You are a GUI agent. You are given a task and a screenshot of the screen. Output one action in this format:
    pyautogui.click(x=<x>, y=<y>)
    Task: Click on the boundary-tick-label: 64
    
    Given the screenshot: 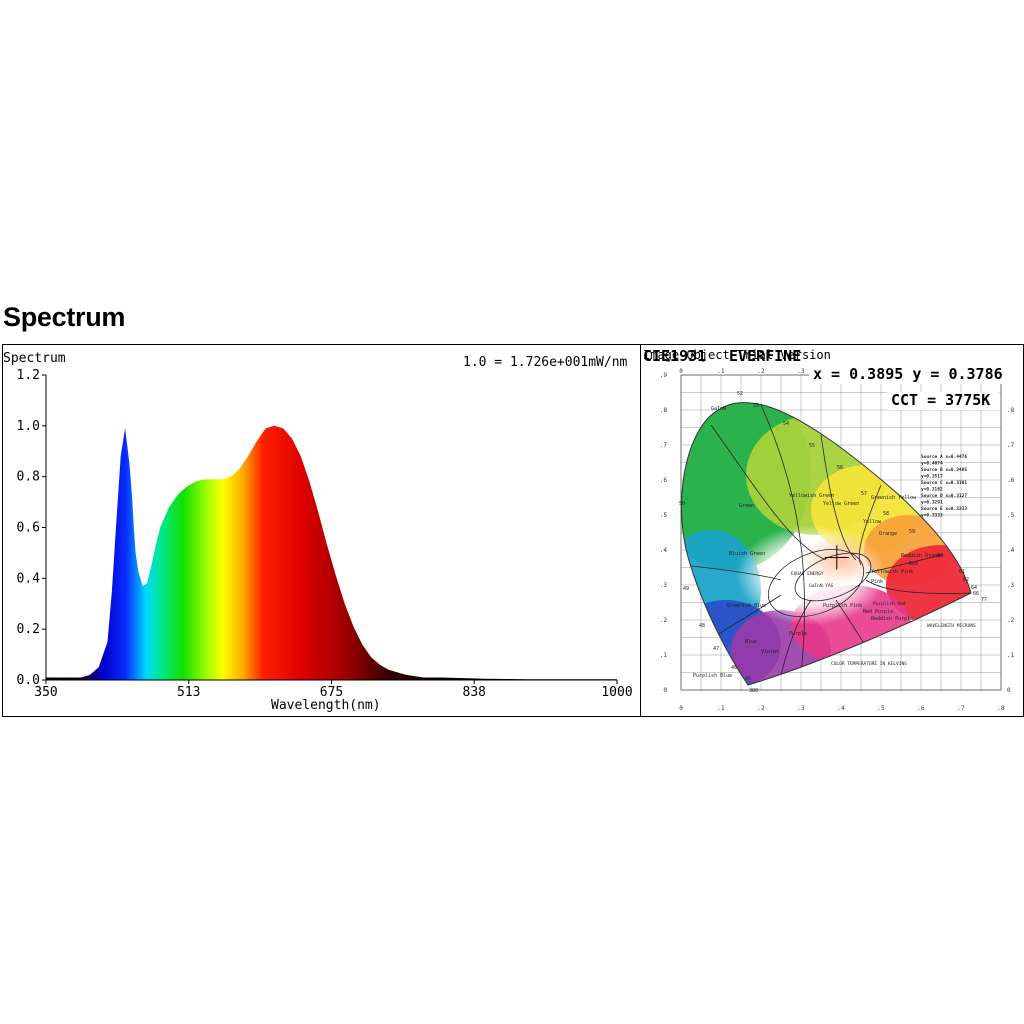 What is the action you would take?
    pyautogui.click(x=974, y=588)
    